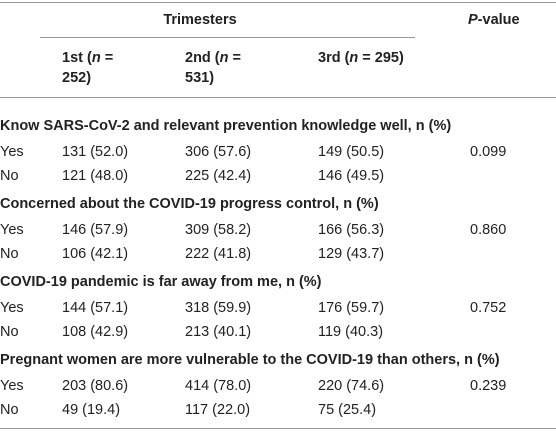  What do you see at coordinates (213, 68) in the screenshot?
I see `column-header-post: = 531)` at bounding box center [213, 68].